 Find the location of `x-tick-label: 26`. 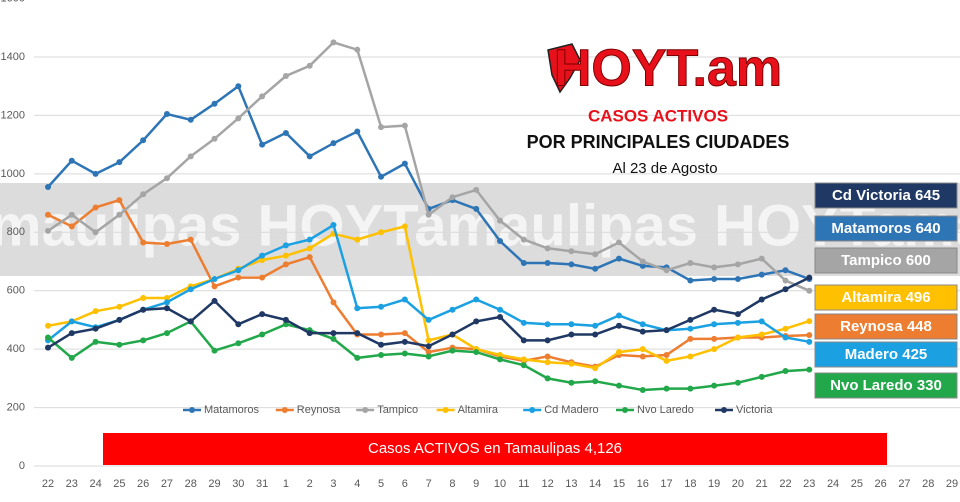

x-tick-label: 26 is located at coordinates (143, 484).